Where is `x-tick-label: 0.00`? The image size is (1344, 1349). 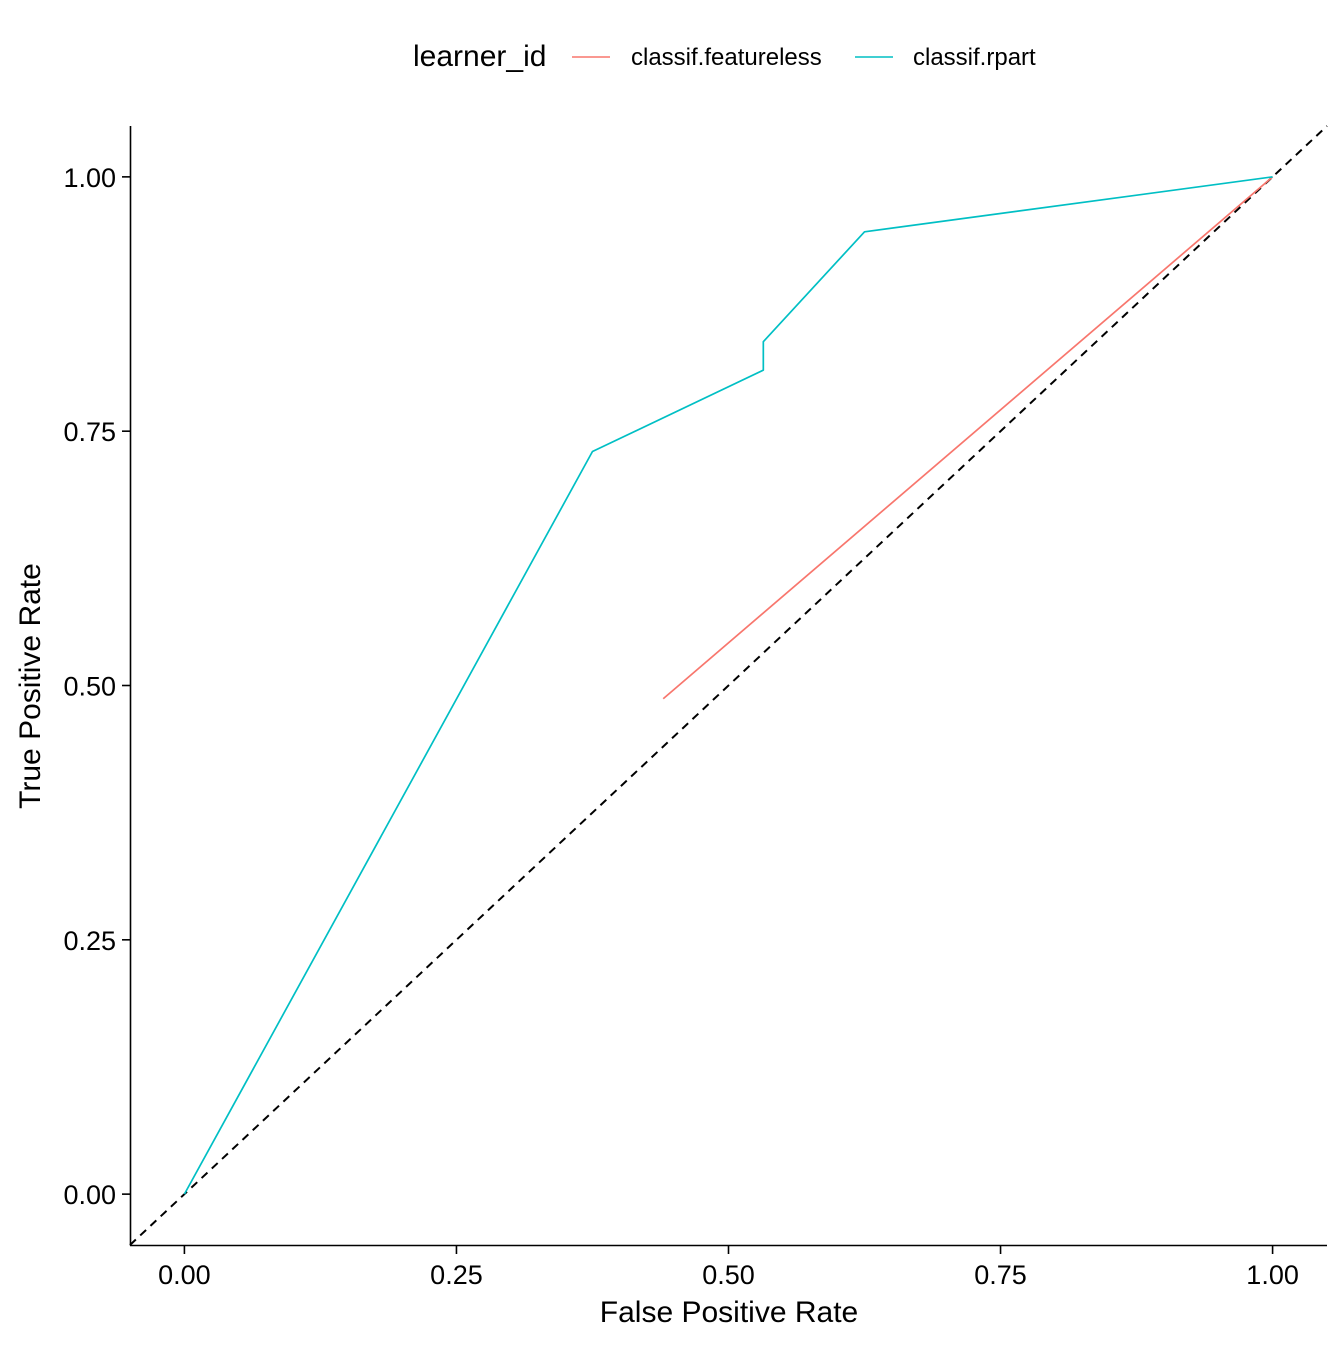
x-tick-label: 0.00 is located at coordinates (184, 1275).